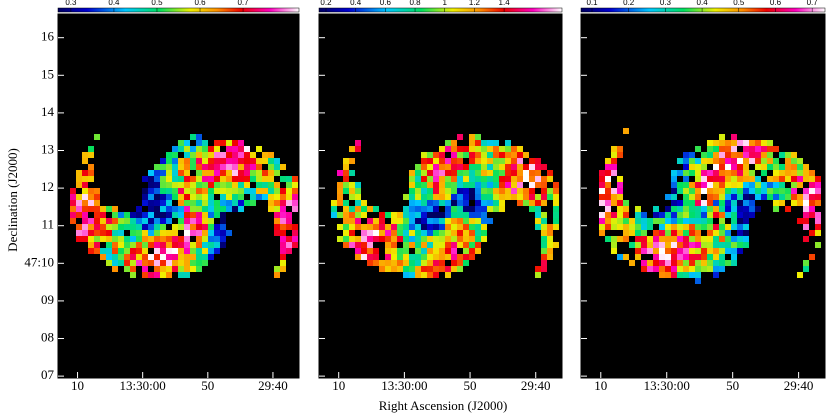 The height and width of the screenshot is (416, 830). Describe the element at coordinates (326, 3) in the screenshot. I see `colorbar-tick-label: 0.2` at that location.